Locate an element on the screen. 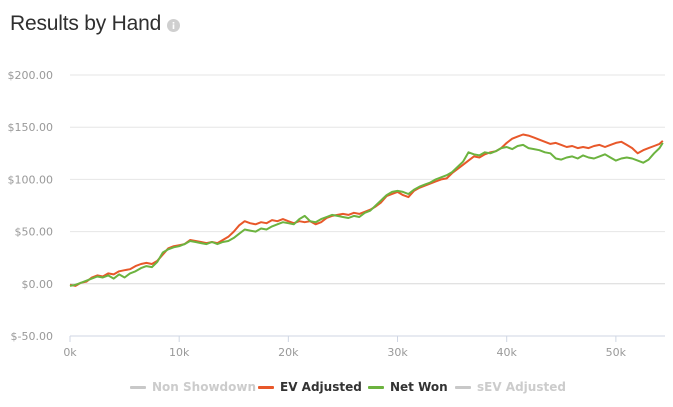 The image size is (673, 407). y-tick-label: $50.00 is located at coordinates (34, 232).